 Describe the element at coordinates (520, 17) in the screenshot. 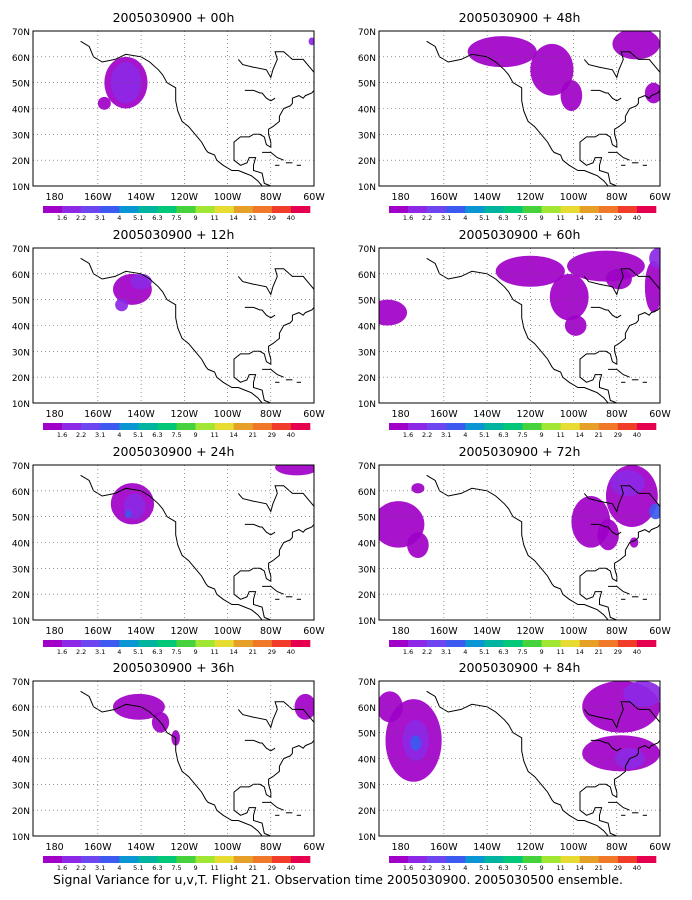

I see `panel-title: 2005030900 + 48h` at that location.